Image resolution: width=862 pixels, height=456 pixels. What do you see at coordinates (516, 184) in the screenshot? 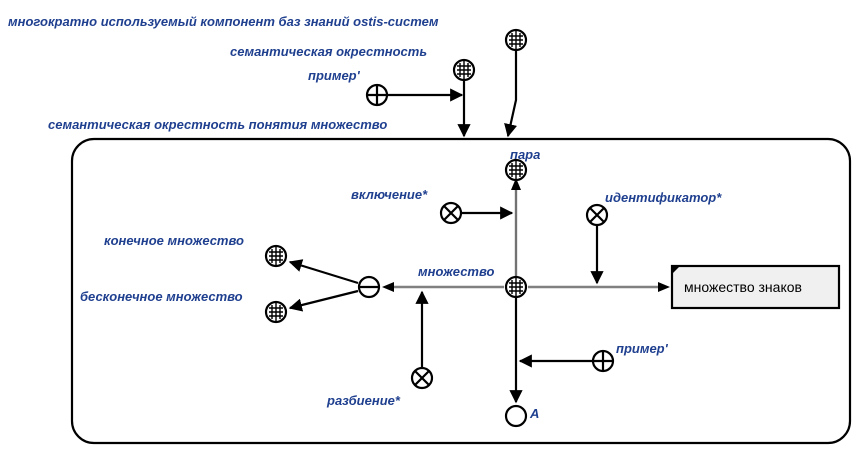
I see `arc-set-to-pair-head` at bounding box center [516, 184].